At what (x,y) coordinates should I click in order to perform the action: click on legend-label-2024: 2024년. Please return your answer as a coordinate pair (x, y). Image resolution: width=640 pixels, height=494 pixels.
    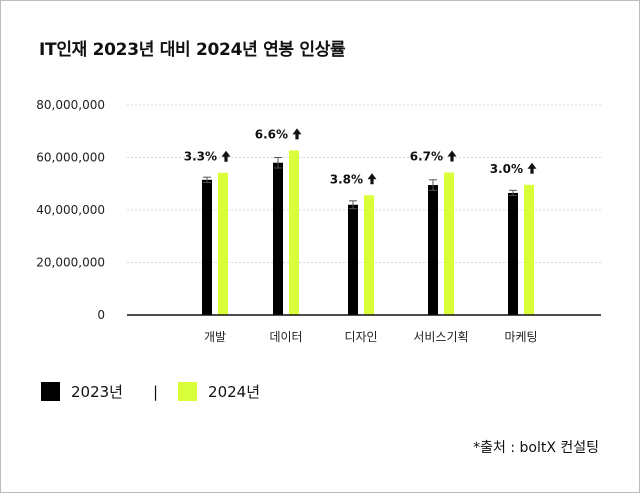
    Looking at the image, I should click on (234, 392).